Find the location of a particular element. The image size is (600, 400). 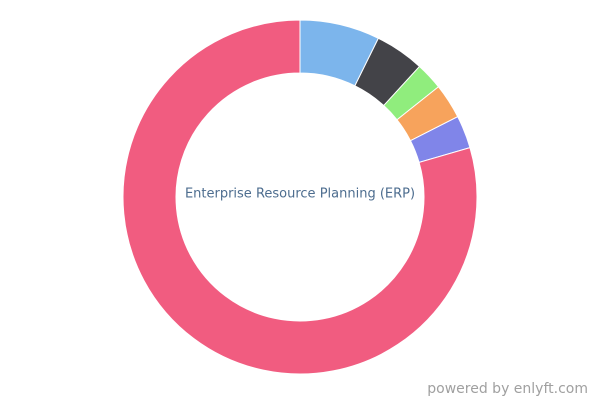

center-label: Enterprise Resource Planning (ERP) is located at coordinates (300, 194).